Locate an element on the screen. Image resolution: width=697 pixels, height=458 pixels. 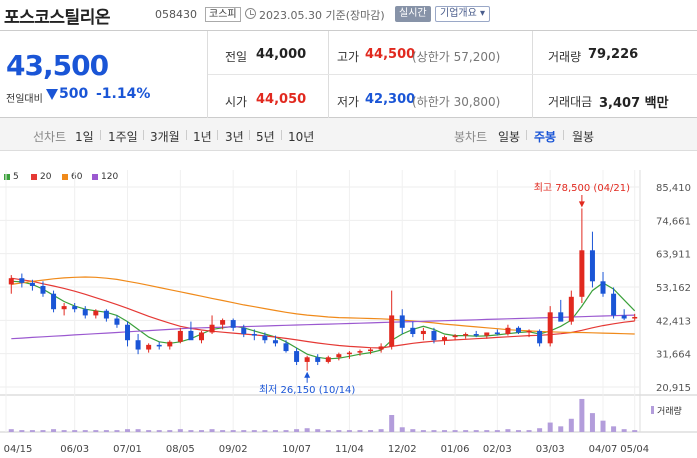
tab-3y: 3년 is located at coordinates (234, 137).